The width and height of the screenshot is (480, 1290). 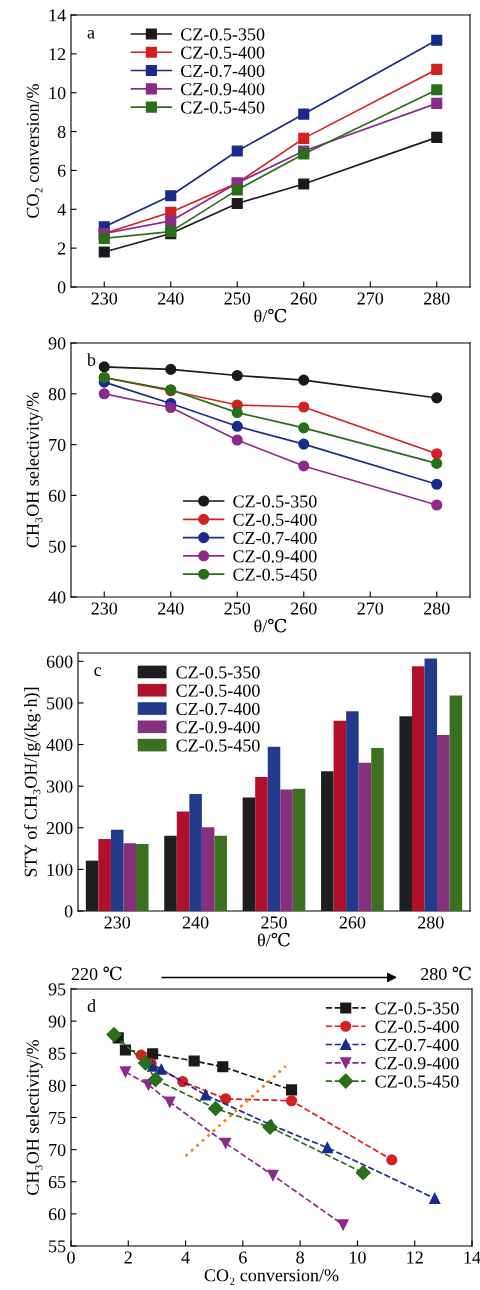 I want to click on y-tick-label: 85, so click(x=57, y=1053).